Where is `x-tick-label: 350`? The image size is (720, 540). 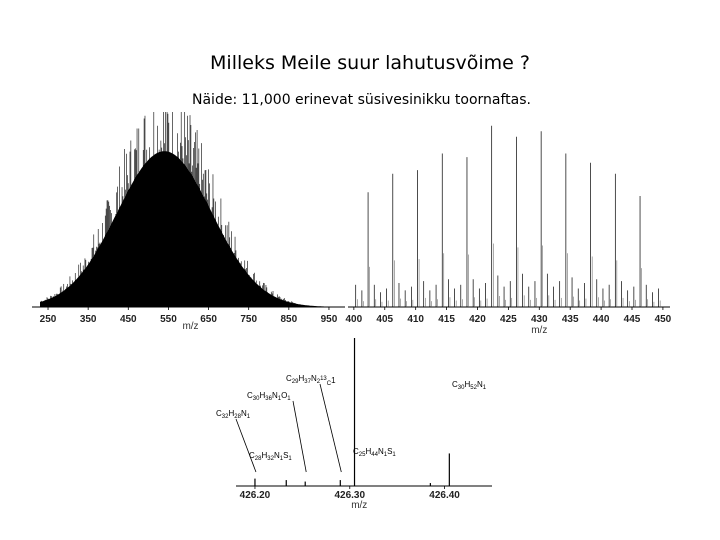
x-tick-label: 350 is located at coordinates (88, 319).